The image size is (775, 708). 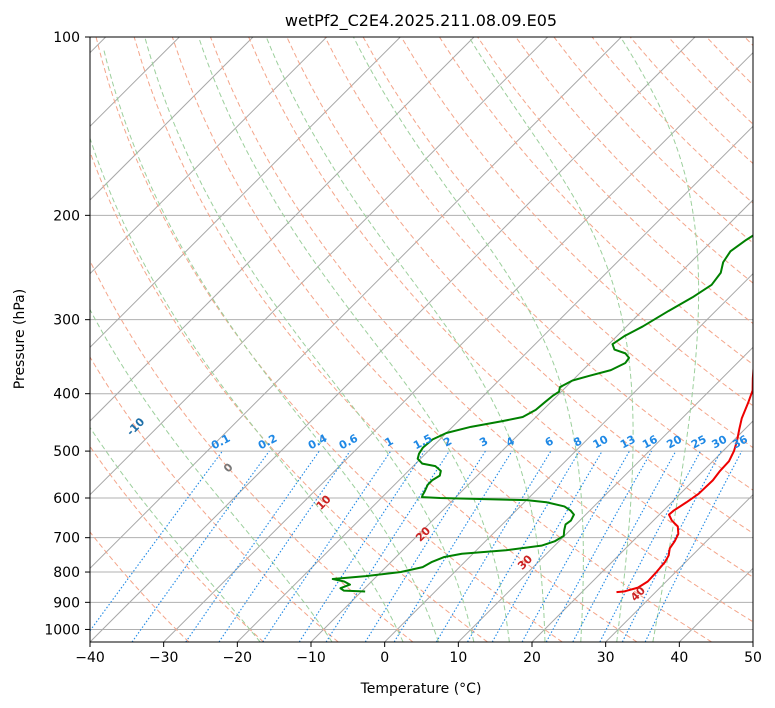 What do you see at coordinates (66, 395) in the screenshot?
I see `y-tick-label: 400` at bounding box center [66, 395].